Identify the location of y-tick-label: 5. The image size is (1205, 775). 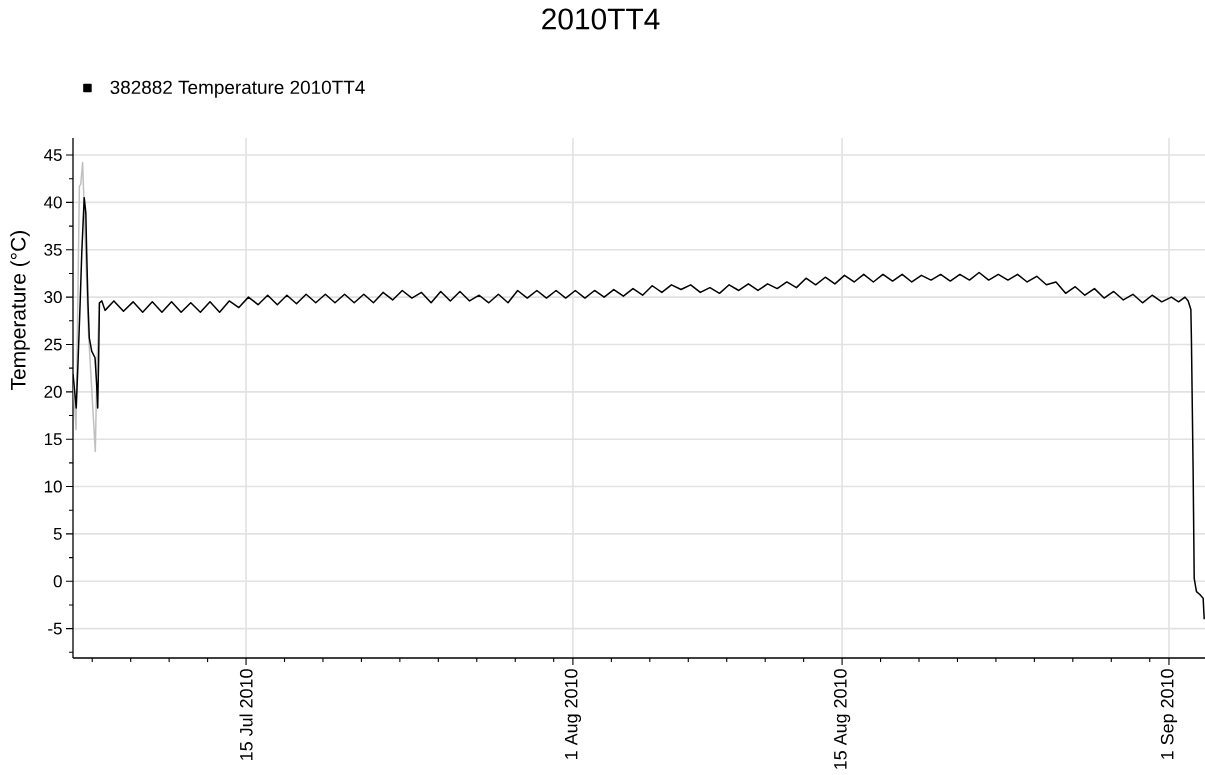
(57, 534).